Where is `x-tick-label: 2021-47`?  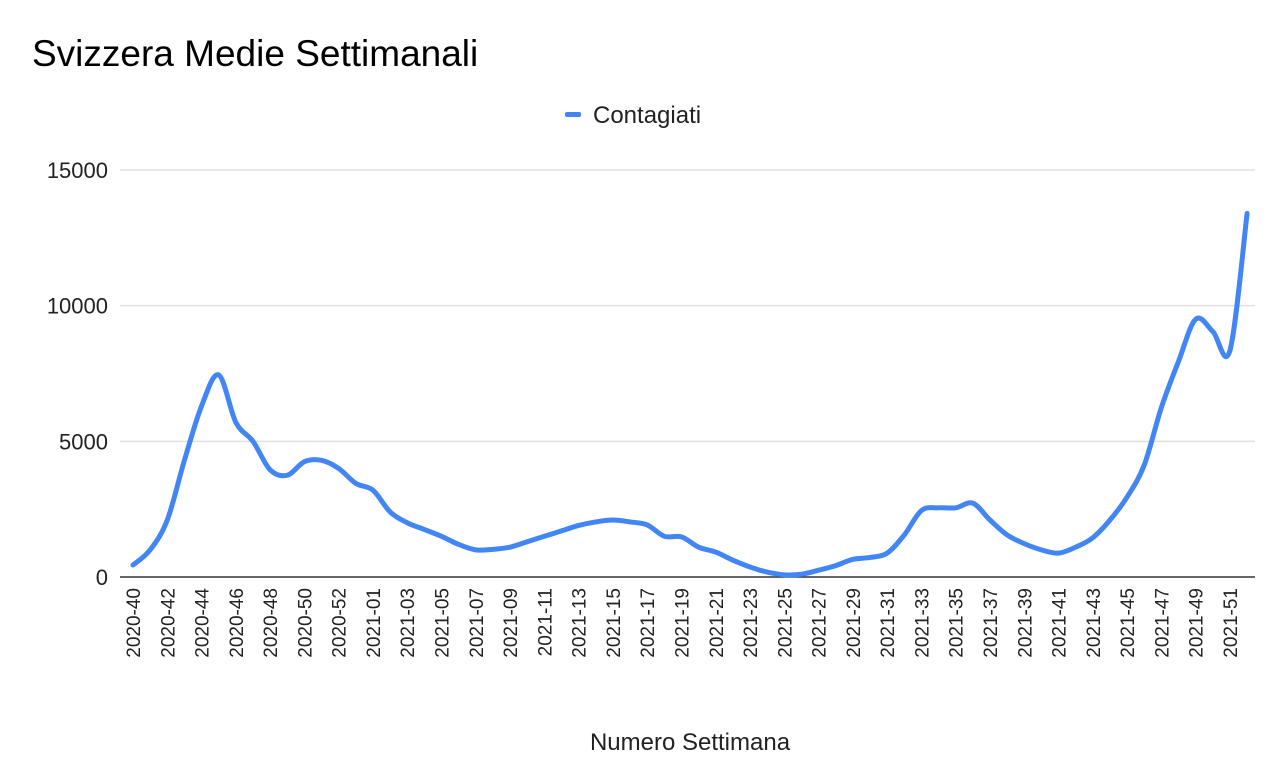
x-tick-label: 2021-47 is located at coordinates (1162, 623).